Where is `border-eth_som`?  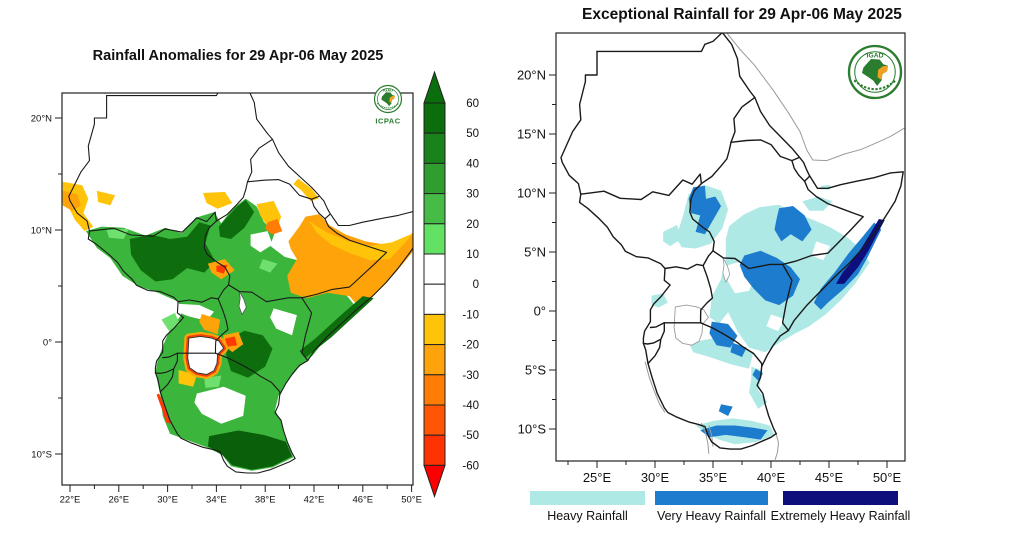
border-eth_som is located at coordinates (822, 223).